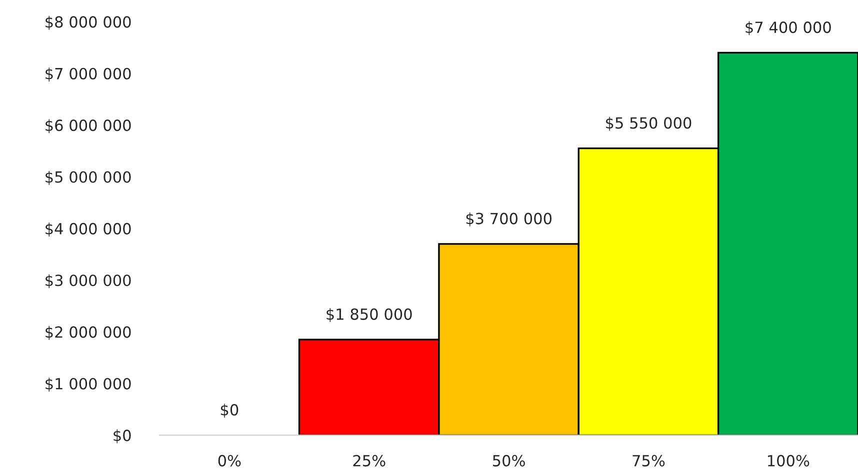 Image resolution: width=858 pixels, height=472 pixels. I want to click on y-tick-label: $1 000 000, so click(88, 385).